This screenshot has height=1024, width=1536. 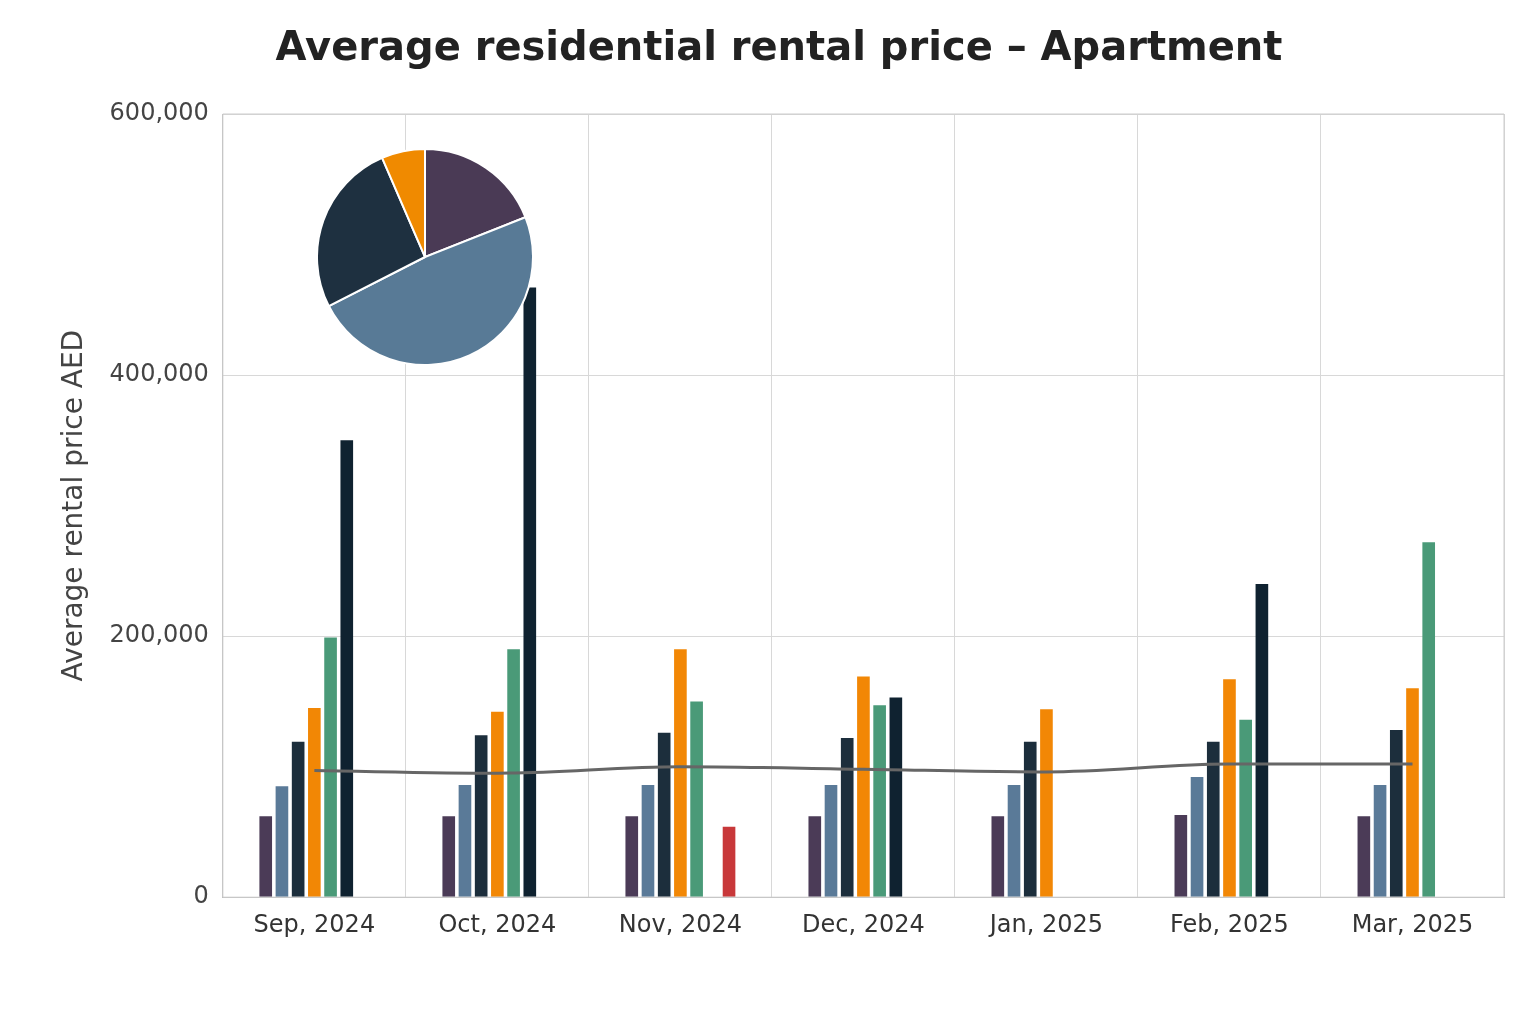 What do you see at coordinates (73, 505) in the screenshot?
I see `y-axis-title: Average rental price AED` at bounding box center [73, 505].